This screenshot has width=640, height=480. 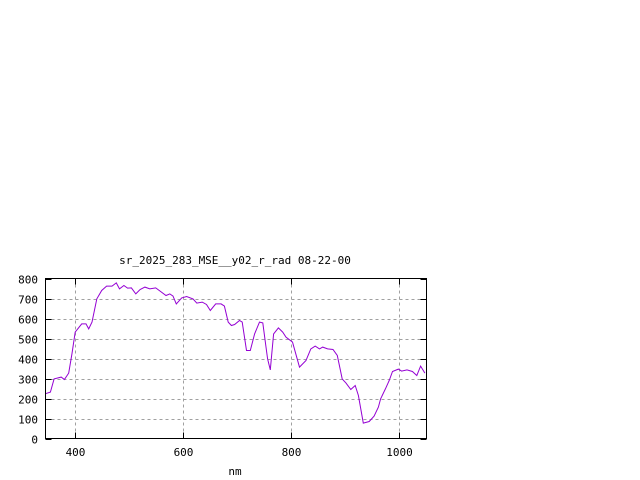 What do you see at coordinates (235, 471) in the screenshot?
I see `x-axis-label: nm` at bounding box center [235, 471].